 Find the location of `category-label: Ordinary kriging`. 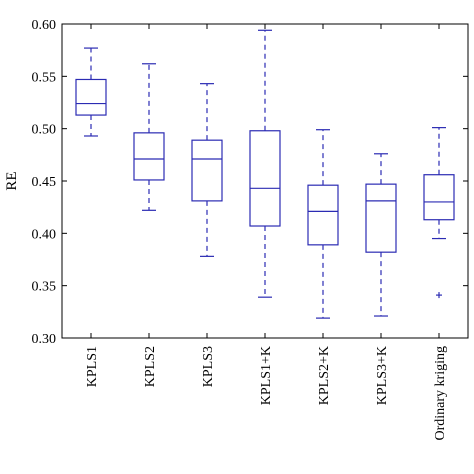

category-label: Ordinary kriging is located at coordinates (440, 393).